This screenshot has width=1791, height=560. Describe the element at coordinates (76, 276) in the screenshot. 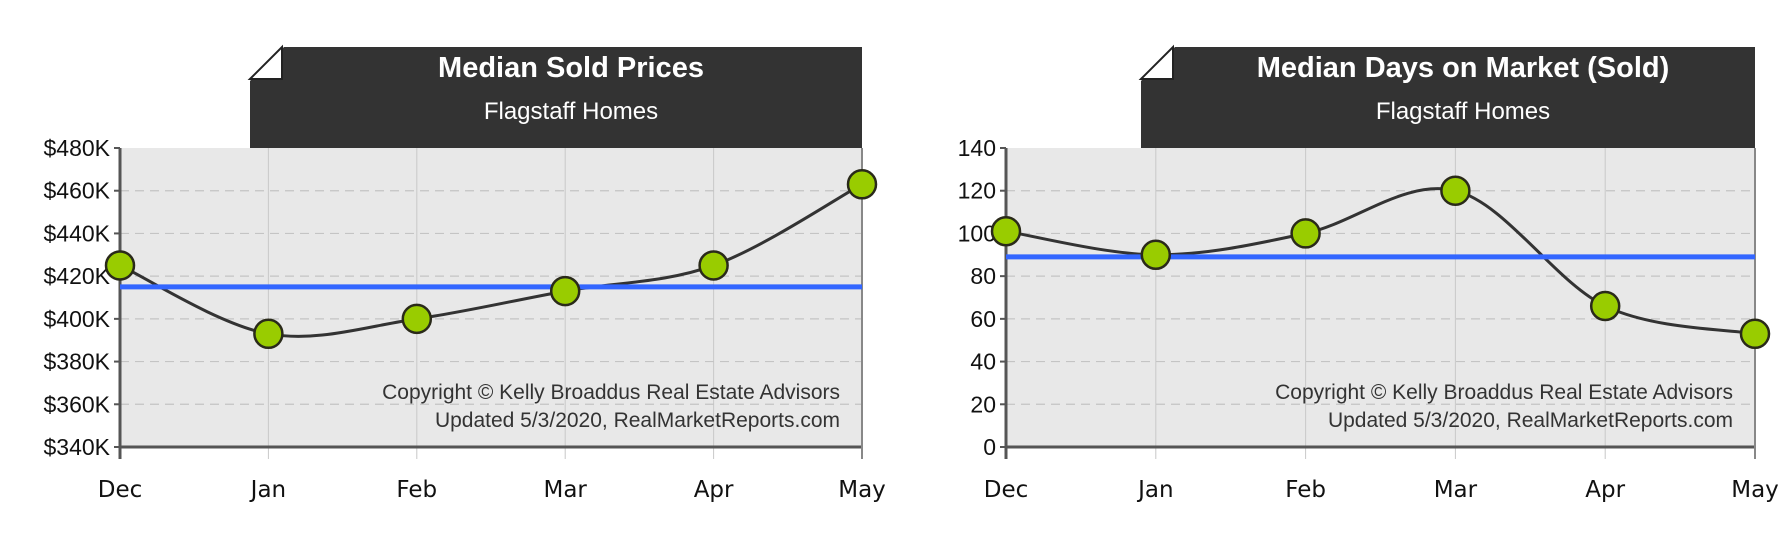

I see `y-tick-label: $420K` at that location.